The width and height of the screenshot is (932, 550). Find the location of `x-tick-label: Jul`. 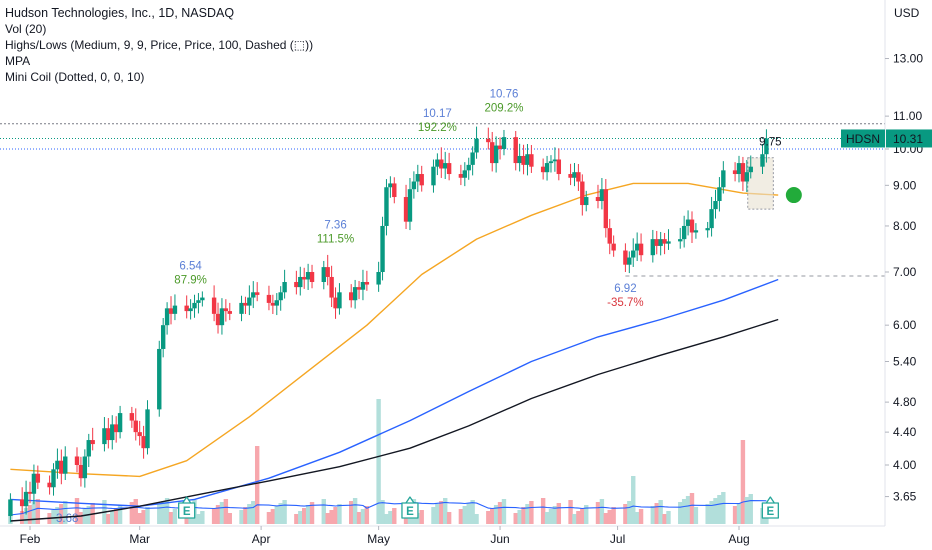

x-tick-label: Jul is located at coordinates (617, 539).